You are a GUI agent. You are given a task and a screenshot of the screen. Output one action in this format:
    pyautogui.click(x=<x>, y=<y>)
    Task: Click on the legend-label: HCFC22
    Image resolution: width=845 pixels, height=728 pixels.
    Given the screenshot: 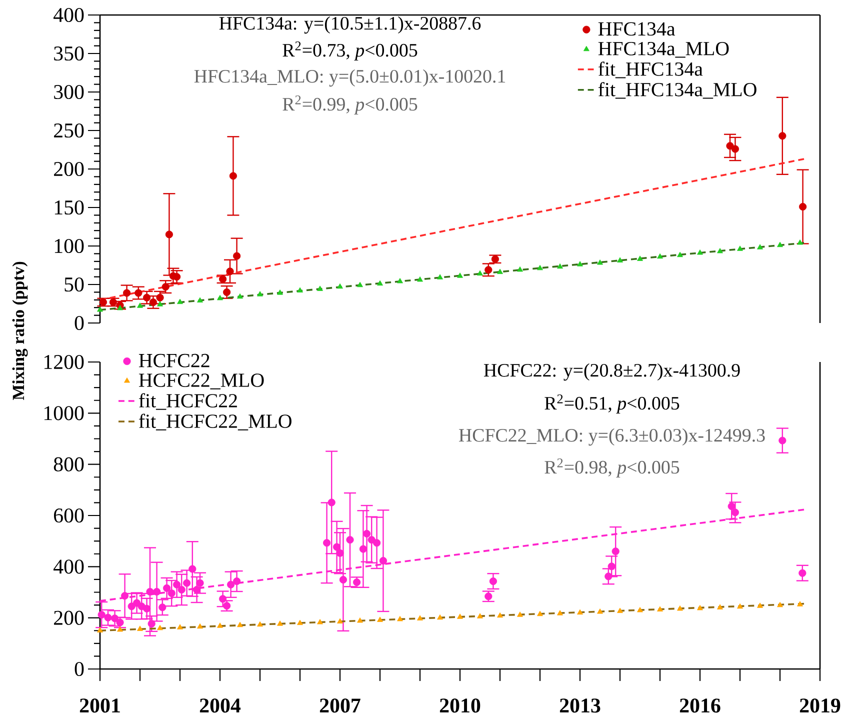 What is the action you would take?
    pyautogui.click(x=174, y=361)
    